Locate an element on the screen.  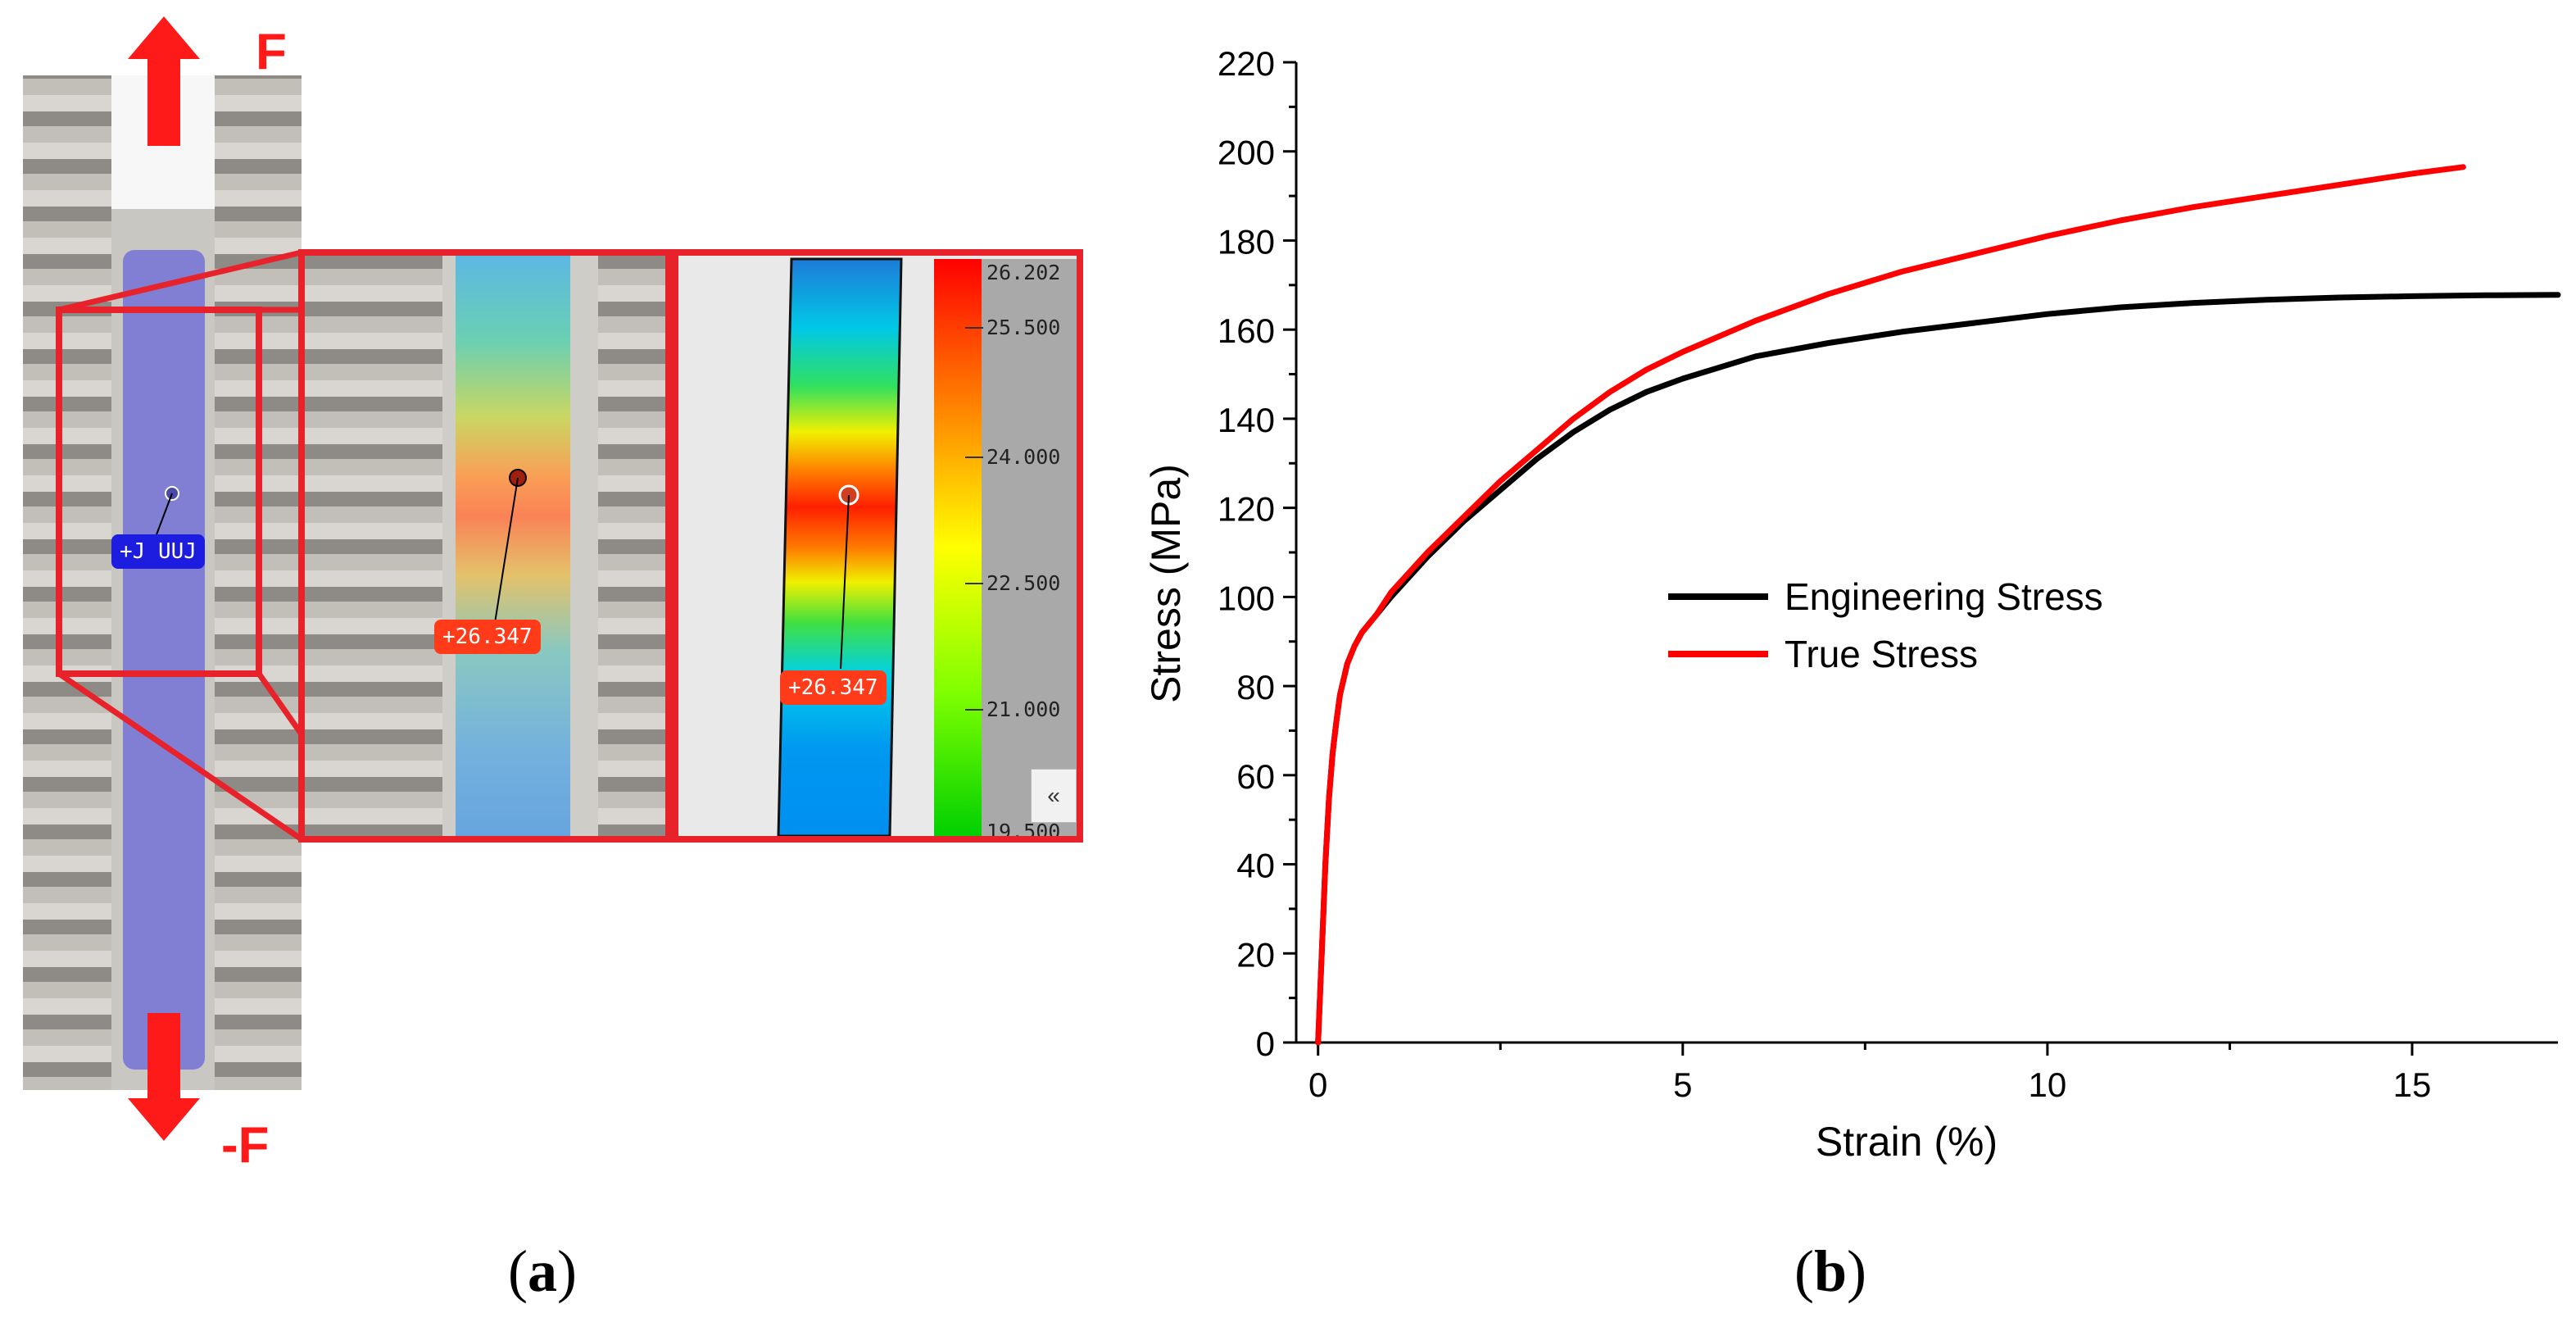
legend-label-2: True Stress is located at coordinates (1882, 654).